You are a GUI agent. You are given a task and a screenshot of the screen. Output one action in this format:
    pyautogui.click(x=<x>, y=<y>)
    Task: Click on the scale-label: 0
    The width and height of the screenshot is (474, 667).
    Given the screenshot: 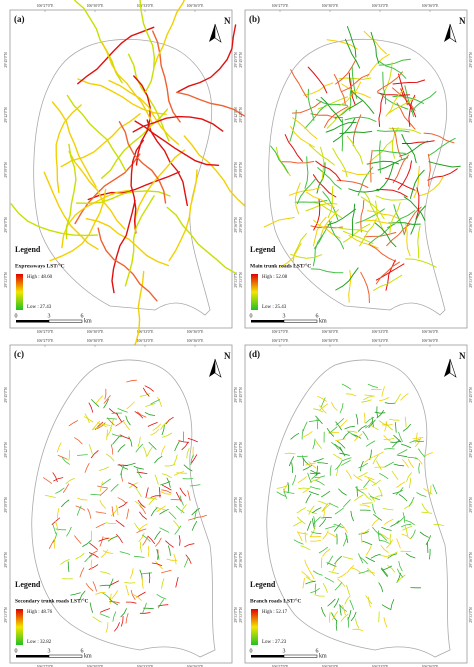 What is the action you would take?
    pyautogui.click(x=251, y=651)
    